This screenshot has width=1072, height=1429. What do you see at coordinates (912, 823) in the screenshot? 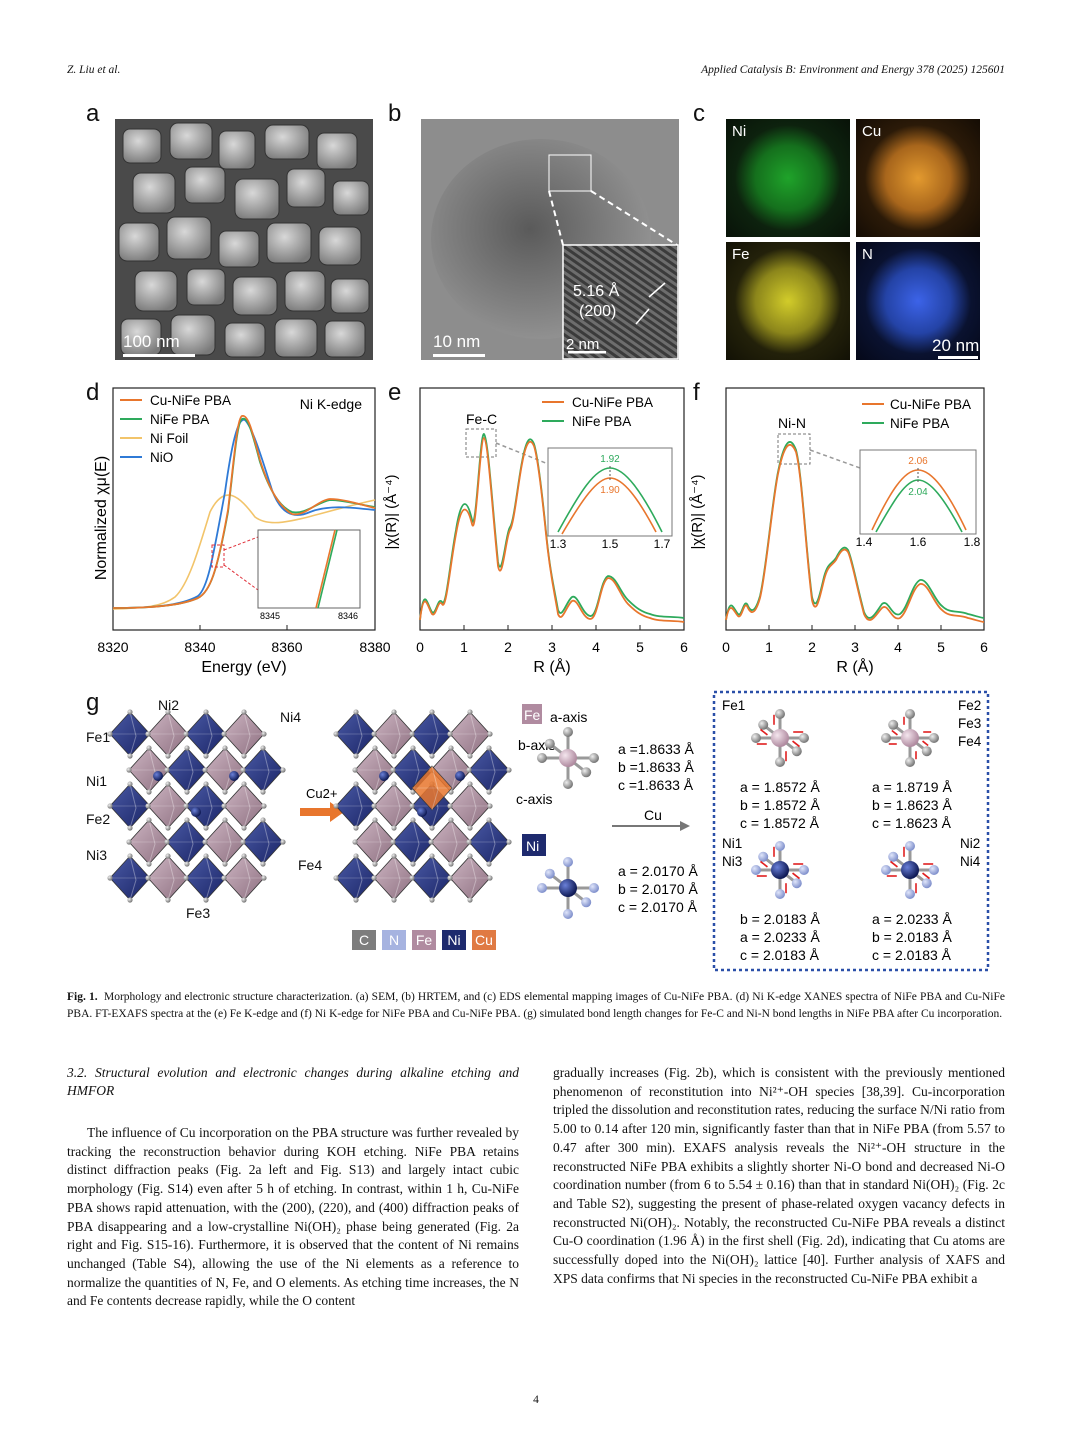
I see `fe234-bond-c: c = 1.8623 Å` at bounding box center [912, 823].